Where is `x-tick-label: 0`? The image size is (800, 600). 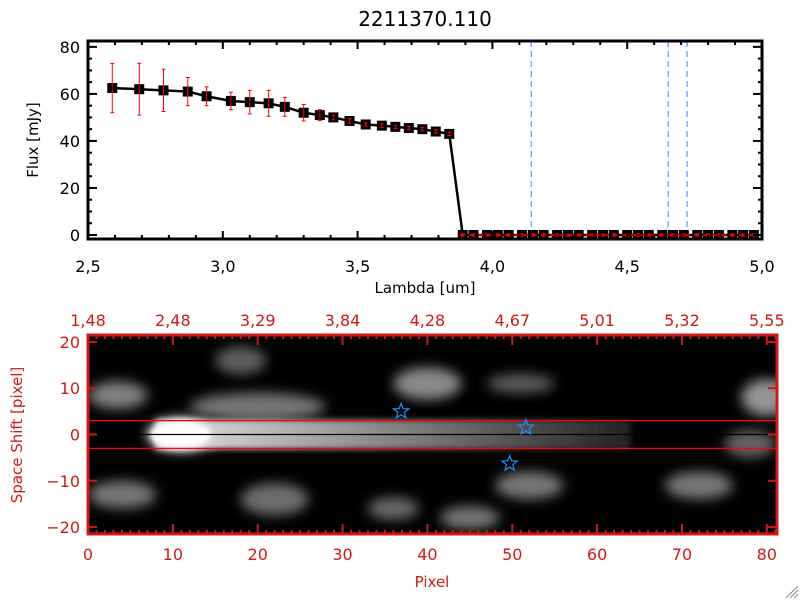 x-tick-label: 0 is located at coordinates (88, 554).